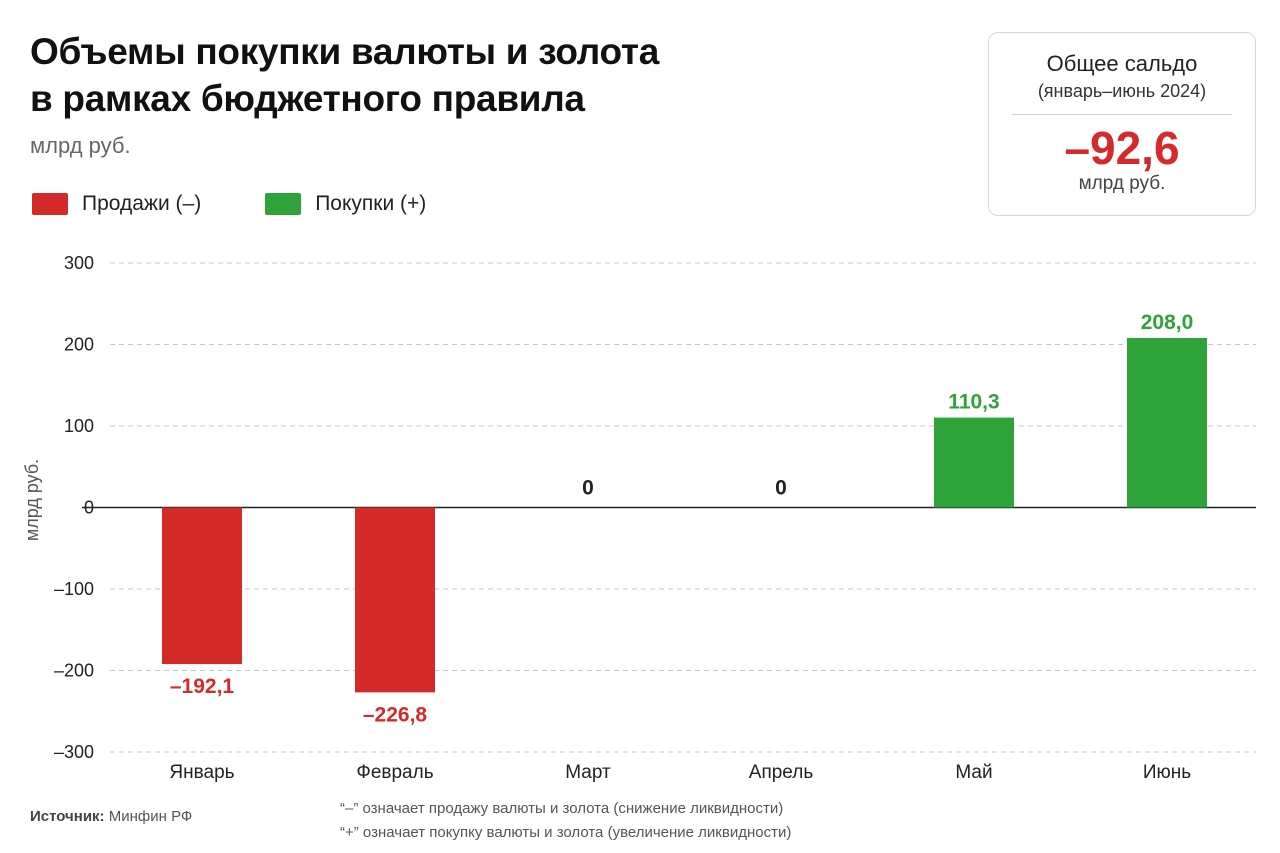 The width and height of the screenshot is (1280, 853). I want to click on y-tick-label: 200, so click(79, 345).